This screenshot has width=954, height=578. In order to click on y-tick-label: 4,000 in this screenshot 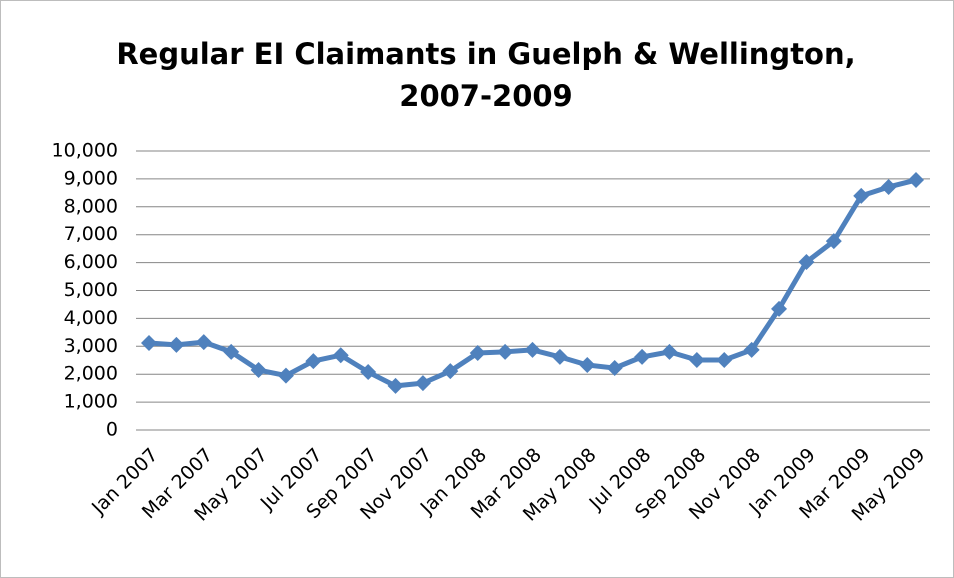, I will do `click(91, 318)`.